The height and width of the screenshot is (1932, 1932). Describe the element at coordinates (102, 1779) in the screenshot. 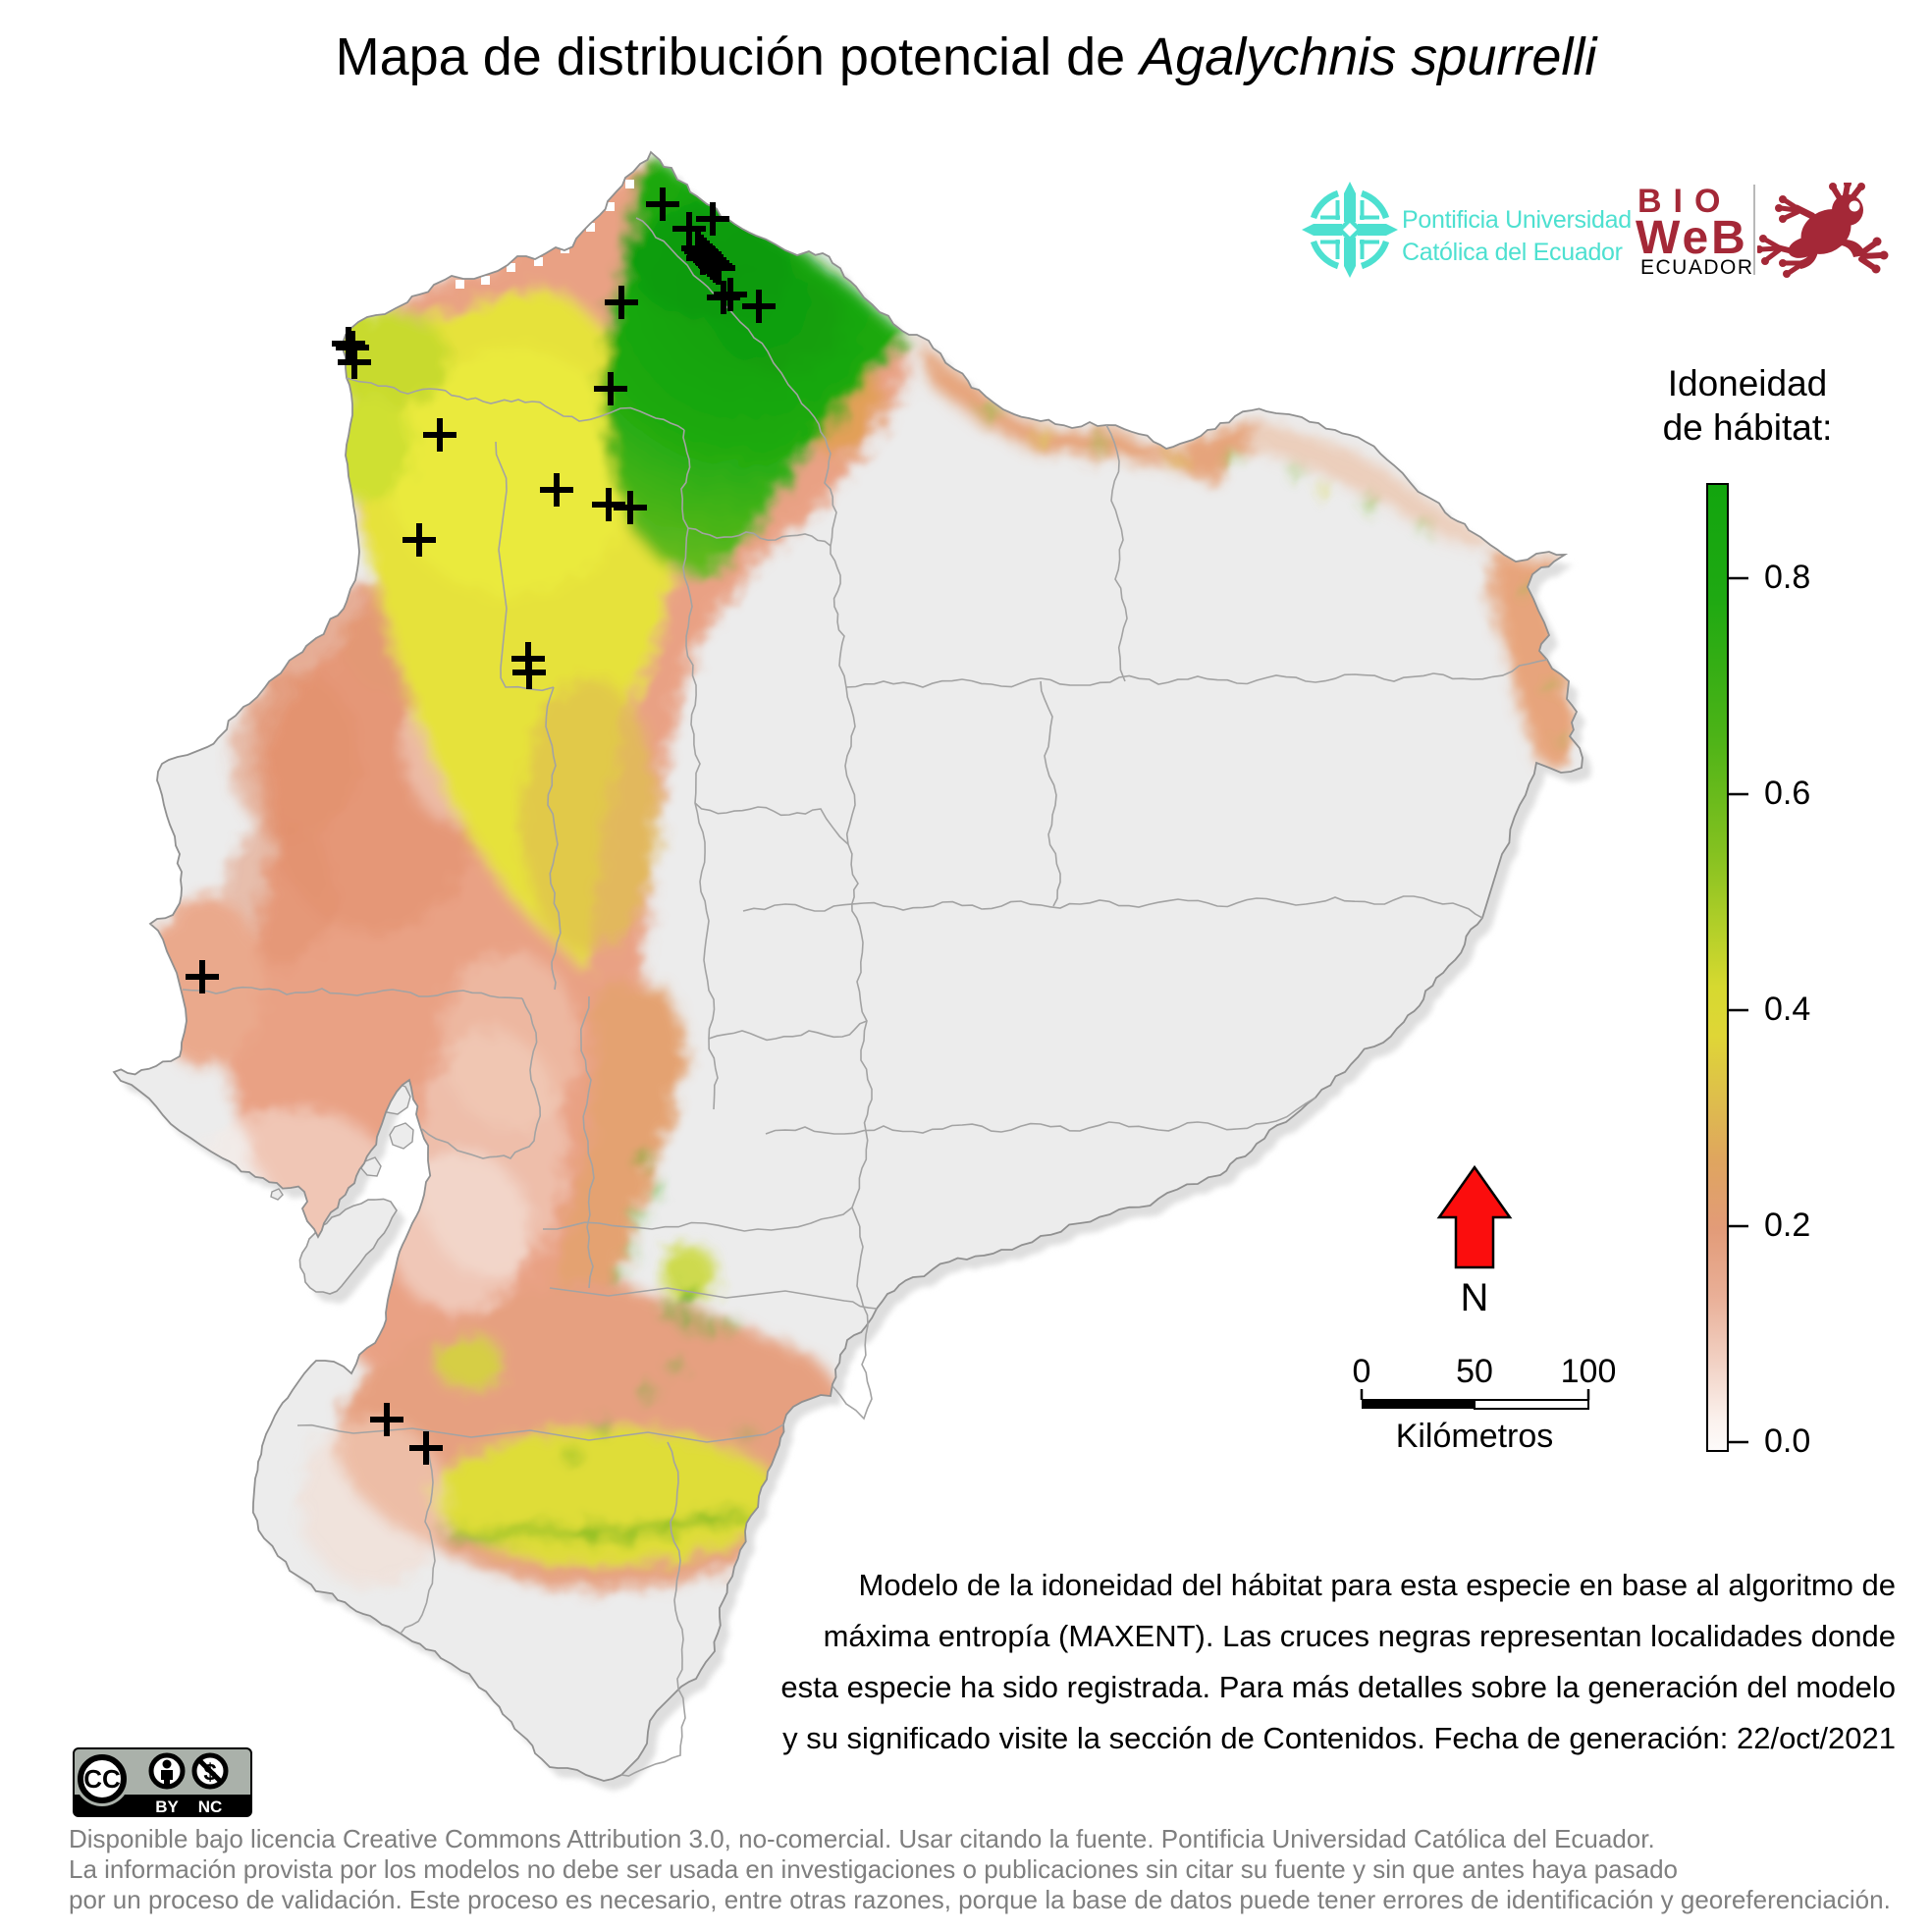

I see `svg-text: CC` at that location.